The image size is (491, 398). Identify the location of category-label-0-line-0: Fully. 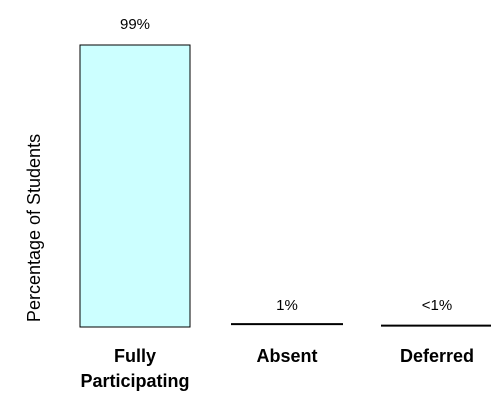
(135, 356).